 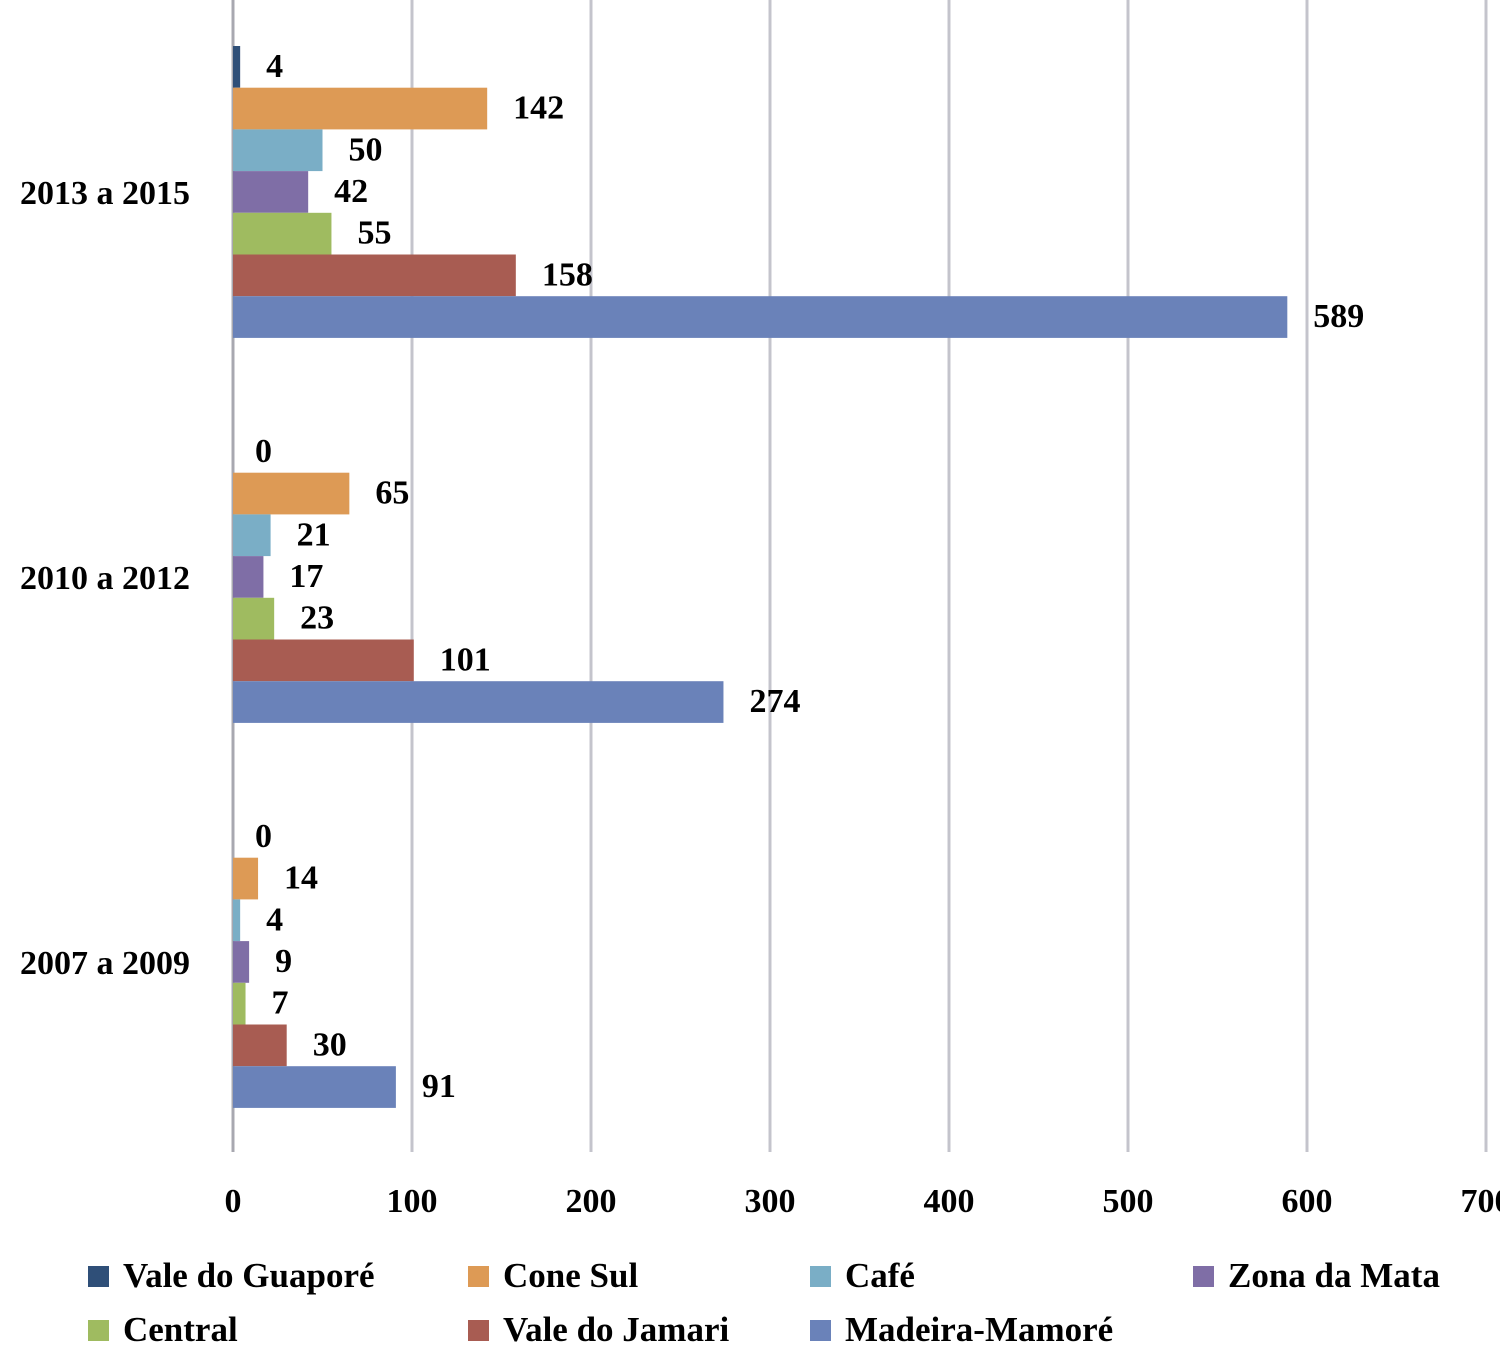 What do you see at coordinates (1338, 316) in the screenshot?
I see `data-label: 589` at bounding box center [1338, 316].